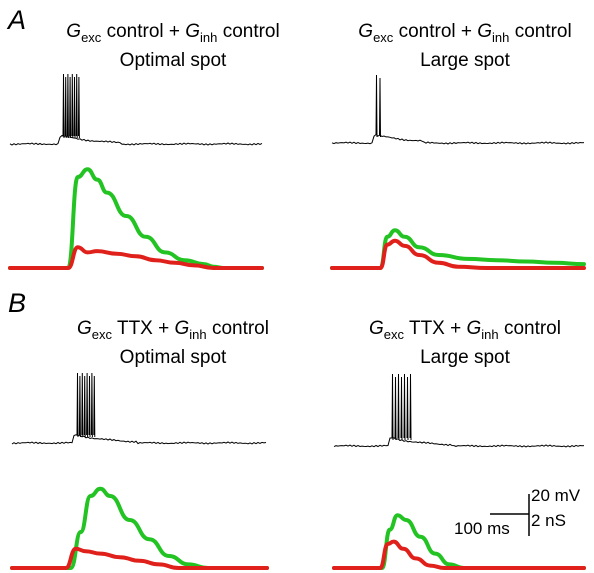 This screenshot has width=594, height=573. Describe the element at coordinates (465, 46) in the screenshot. I see `title-a-right: Gexc control + Ginh control Large spot` at that location.